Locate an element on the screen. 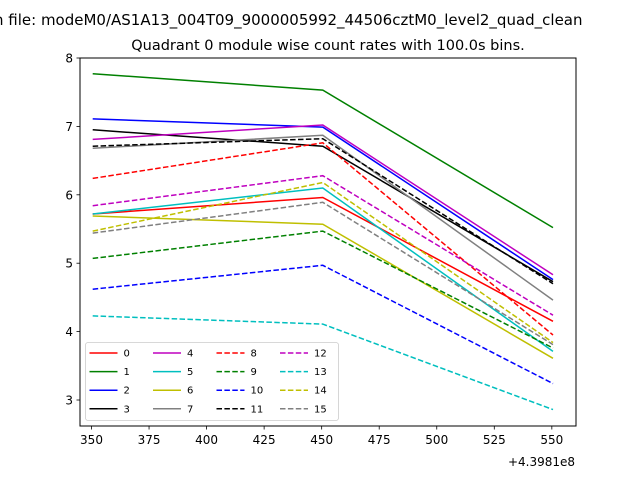 The width and height of the screenshot is (640, 480). legend-label-5: 5 is located at coordinates (190, 372).